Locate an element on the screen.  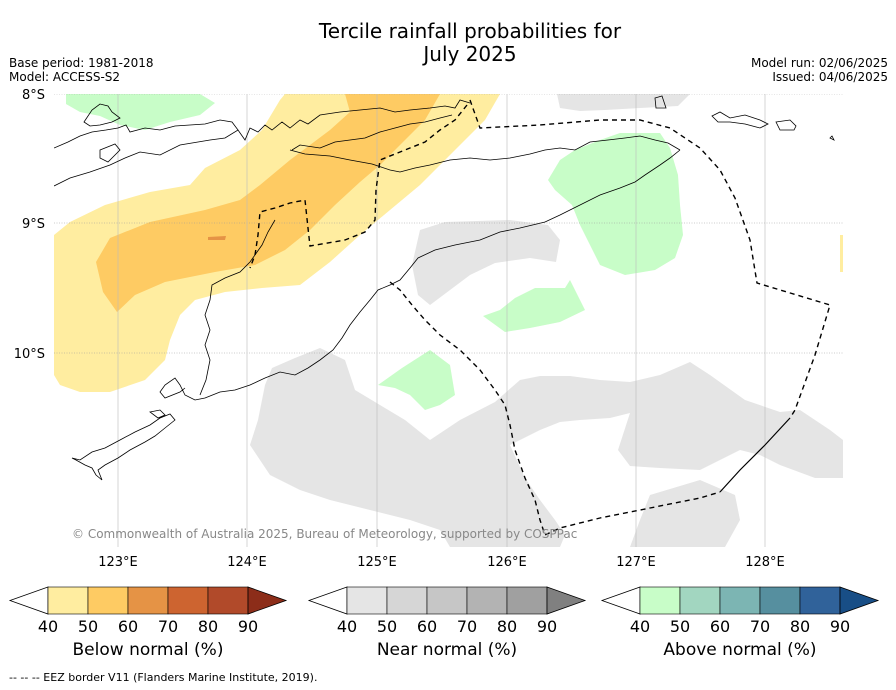
colorbar-above-normal-tick-label: 70 is located at coordinates (760, 626).